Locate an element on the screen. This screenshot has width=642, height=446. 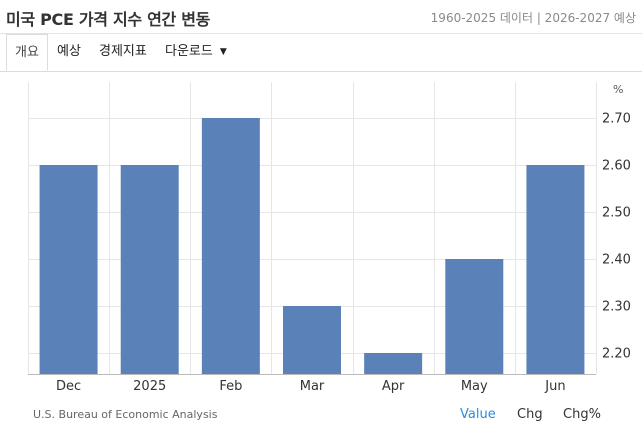
bar-feb is located at coordinates (230, 246).